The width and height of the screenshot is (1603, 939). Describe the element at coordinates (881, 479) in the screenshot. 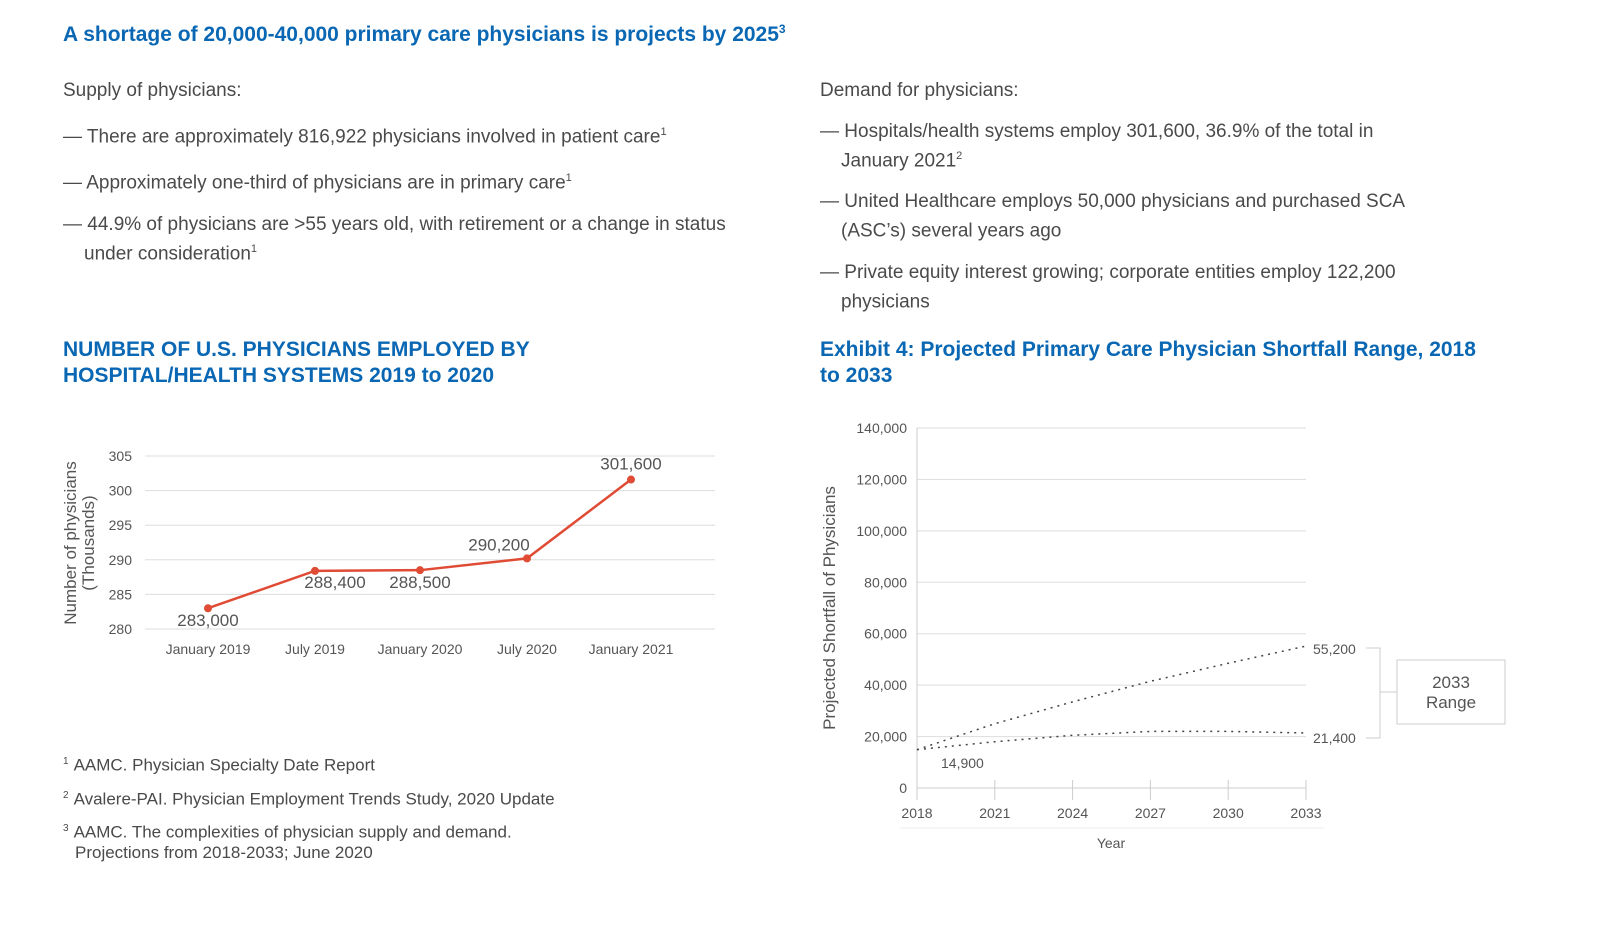

I see `y-tick-label: 120,000` at that location.